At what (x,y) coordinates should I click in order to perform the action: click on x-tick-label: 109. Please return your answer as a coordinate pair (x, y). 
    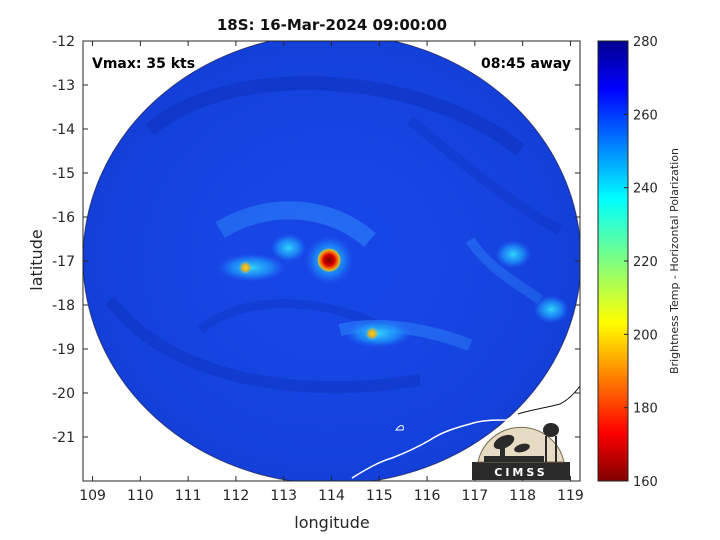
    Looking at the image, I should click on (92, 496).